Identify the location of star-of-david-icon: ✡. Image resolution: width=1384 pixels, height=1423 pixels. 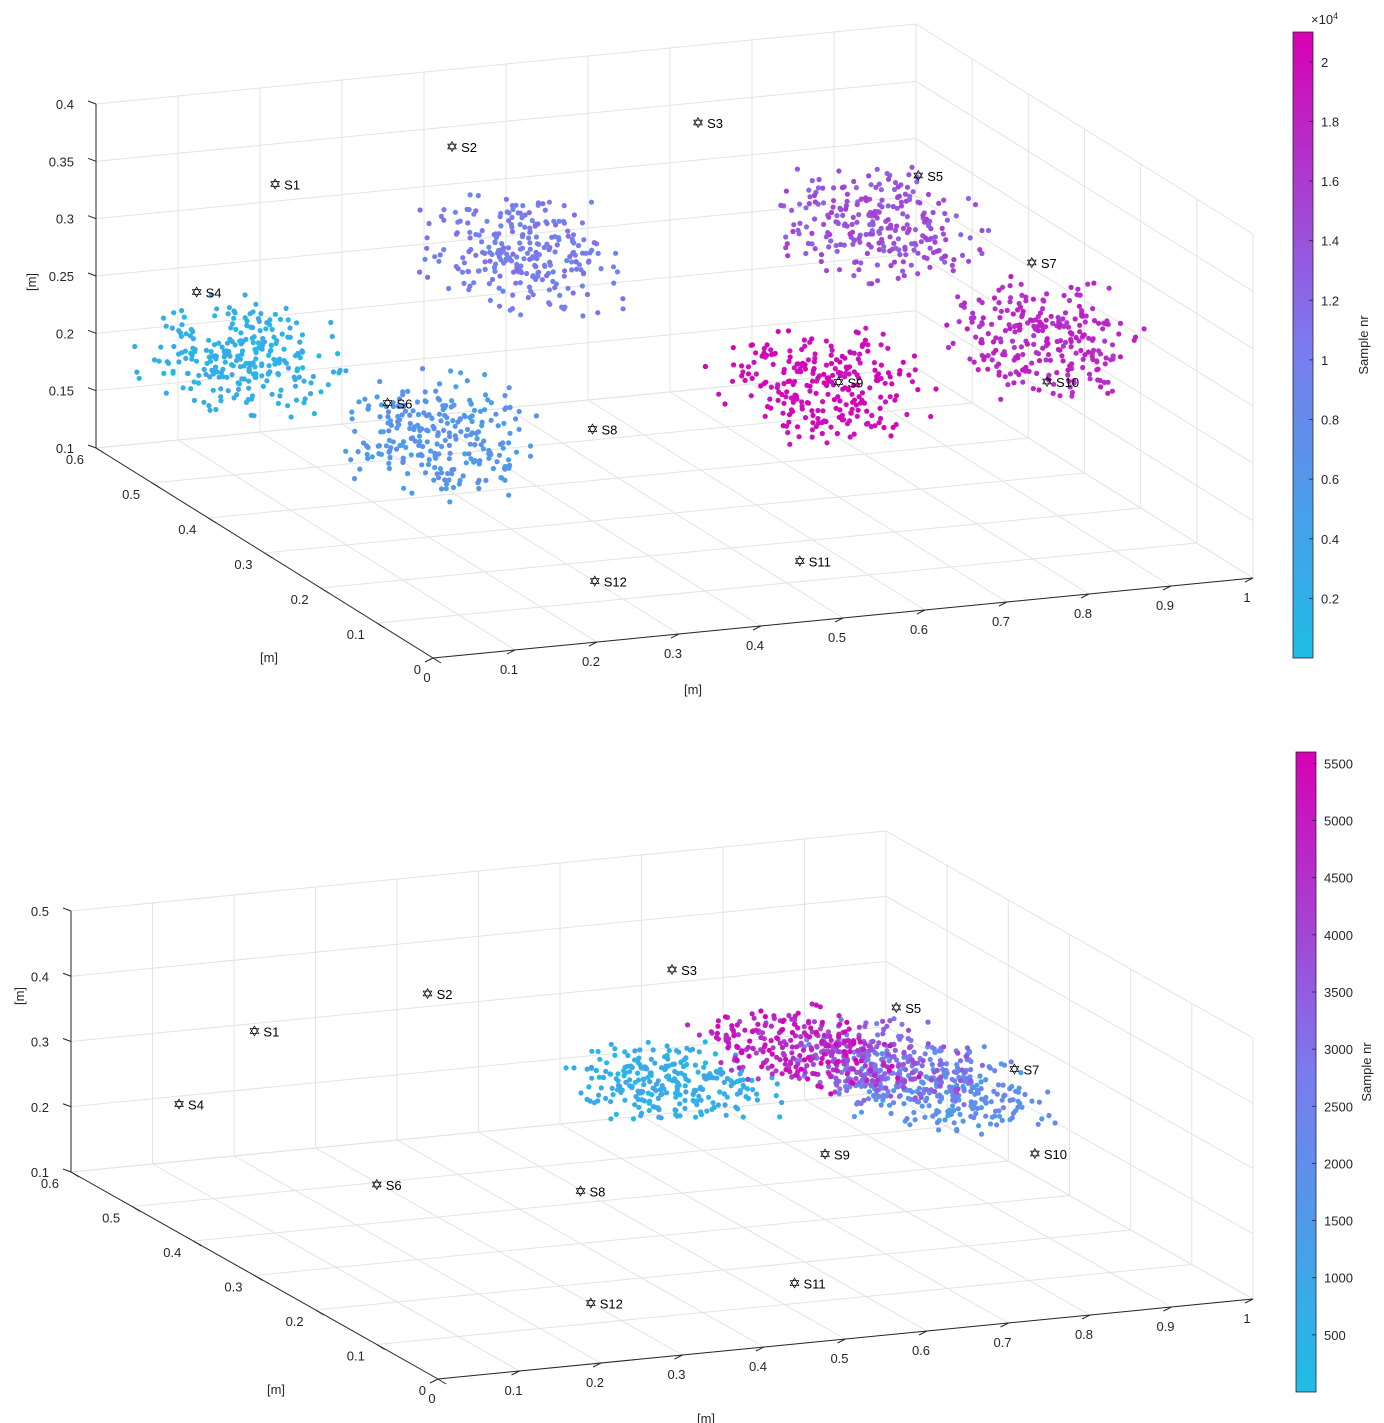
(896, 1008).